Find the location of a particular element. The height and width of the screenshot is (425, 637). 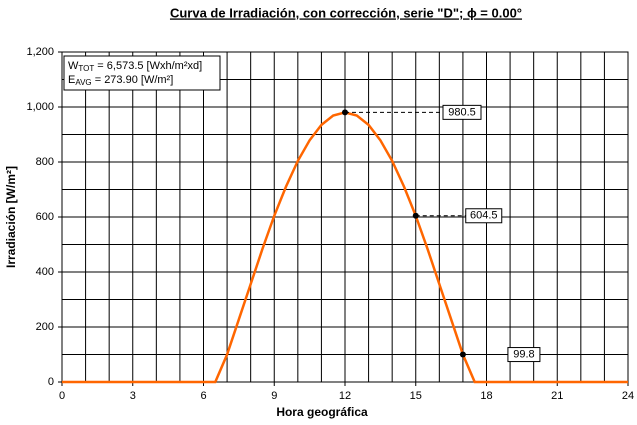

annotation-text: = 273.90 [W/m²] is located at coordinates (133, 80).